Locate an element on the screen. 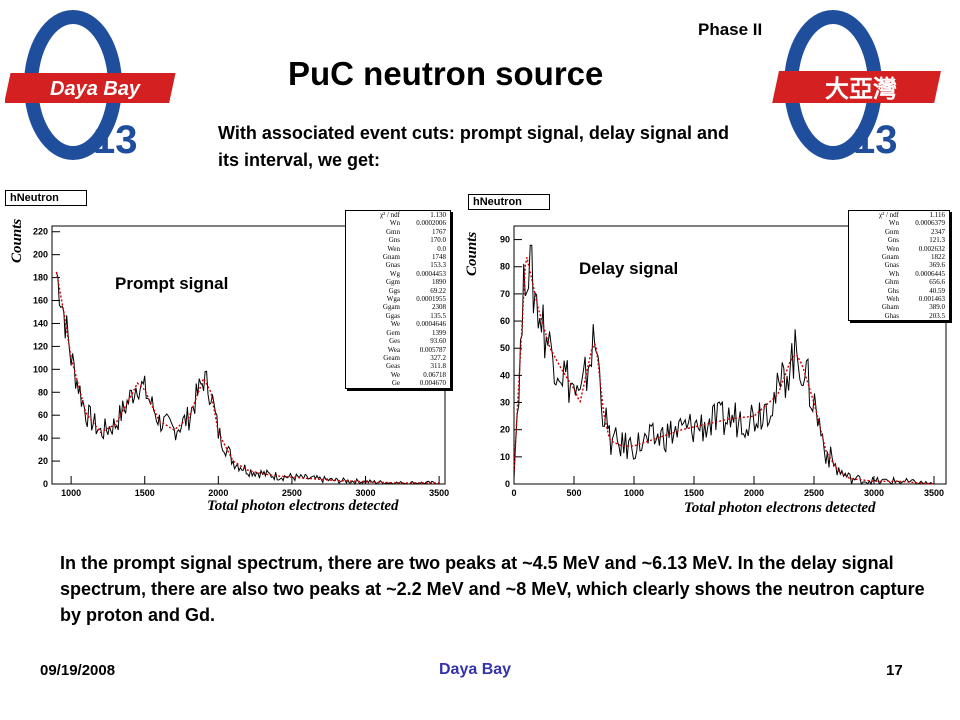 This screenshot has width=960, height=720. fit-stat-value: 135.5 is located at coordinates (438, 315).